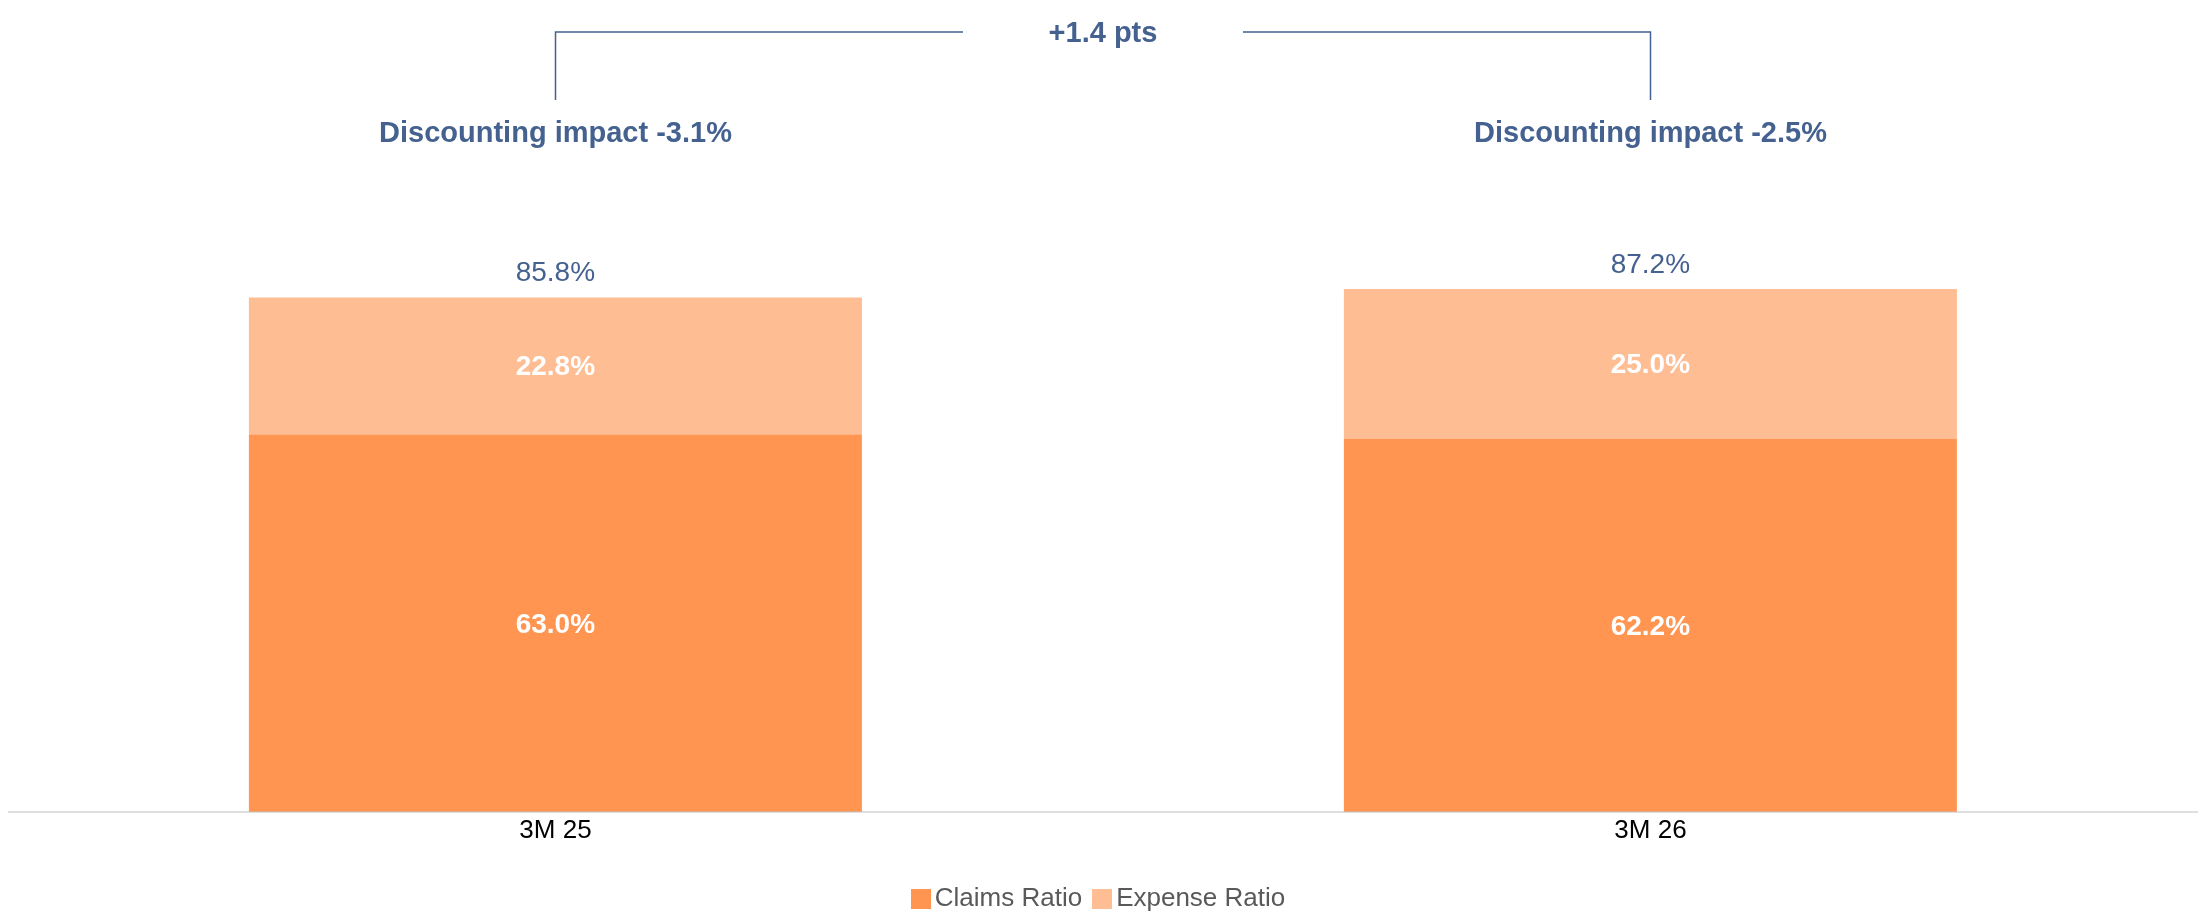 Image resolution: width=2206 pixels, height=923 pixels. Describe the element at coordinates (555, 272) in the screenshot. I see `total-label: 85.8%` at that location.